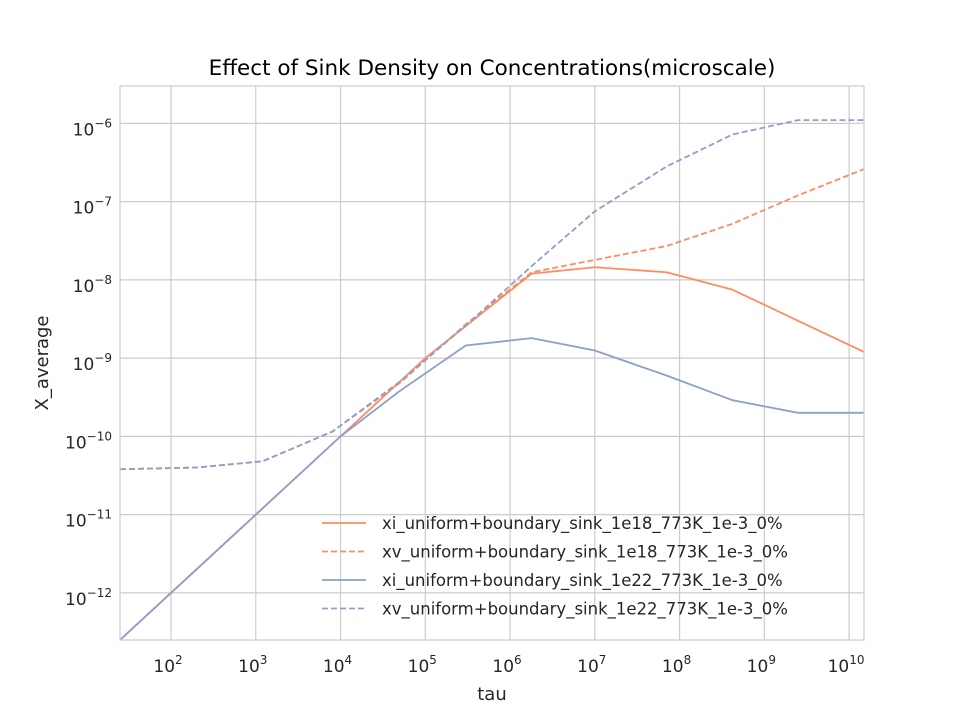 This screenshot has width=960, height=720. What do you see at coordinates (337, 665) in the screenshot?
I see `x-tick-label: 10⁴` at bounding box center [337, 665].